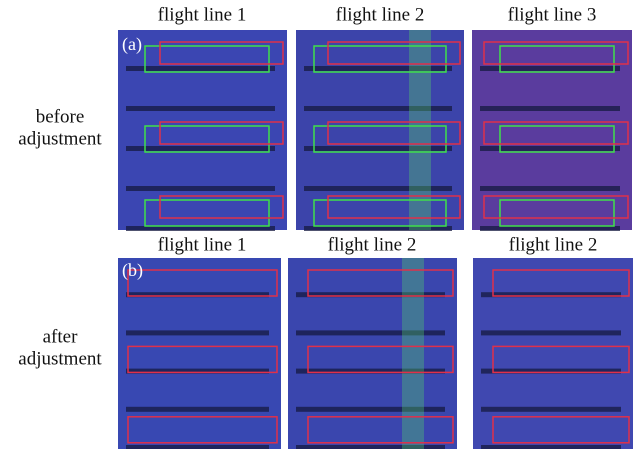 The height and width of the screenshot is (449, 633). I want to click on panel-label: (a), so click(132, 44).